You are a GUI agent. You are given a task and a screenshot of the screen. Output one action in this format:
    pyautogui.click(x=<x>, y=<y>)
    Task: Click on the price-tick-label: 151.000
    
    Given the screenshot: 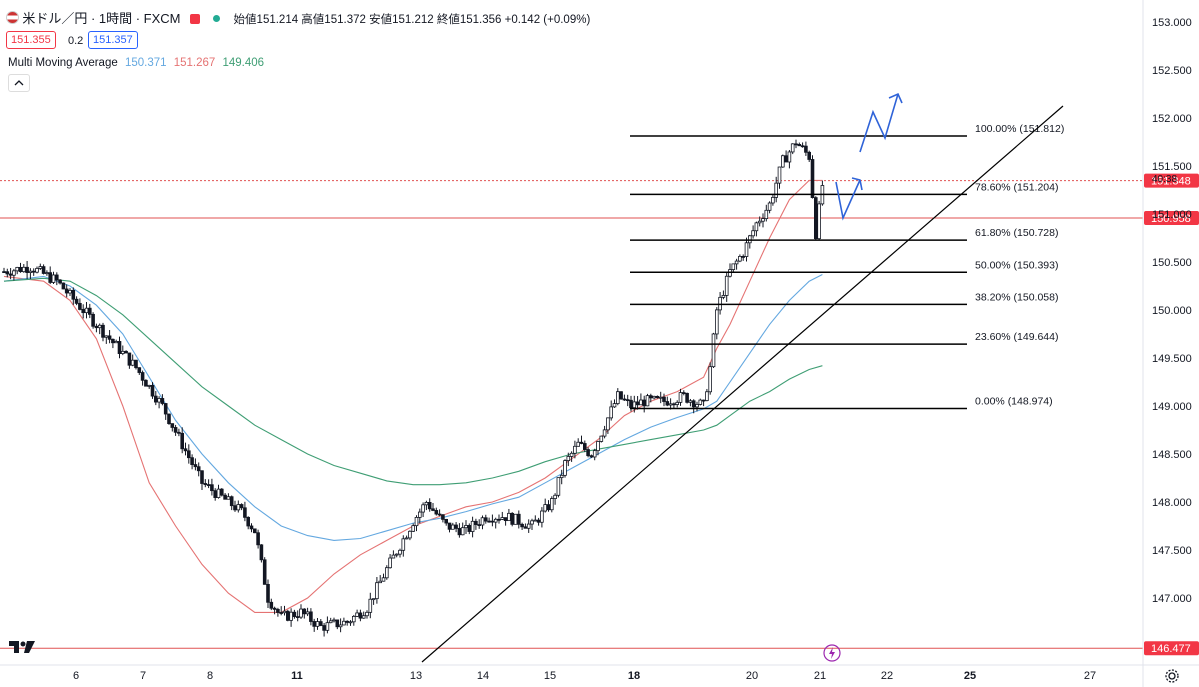 What is the action you would take?
    pyautogui.click(x=1172, y=215)
    